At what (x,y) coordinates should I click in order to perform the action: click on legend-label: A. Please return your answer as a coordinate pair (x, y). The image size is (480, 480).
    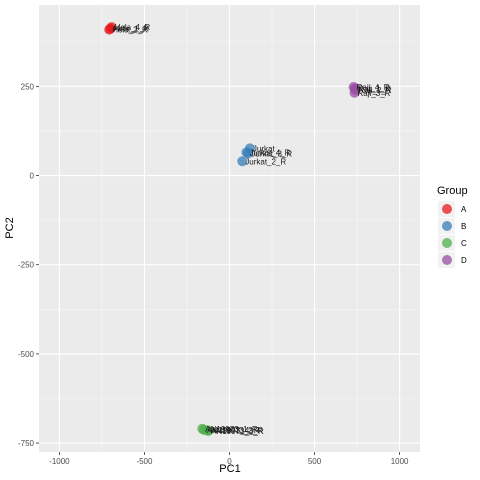
    Looking at the image, I should click on (464, 209).